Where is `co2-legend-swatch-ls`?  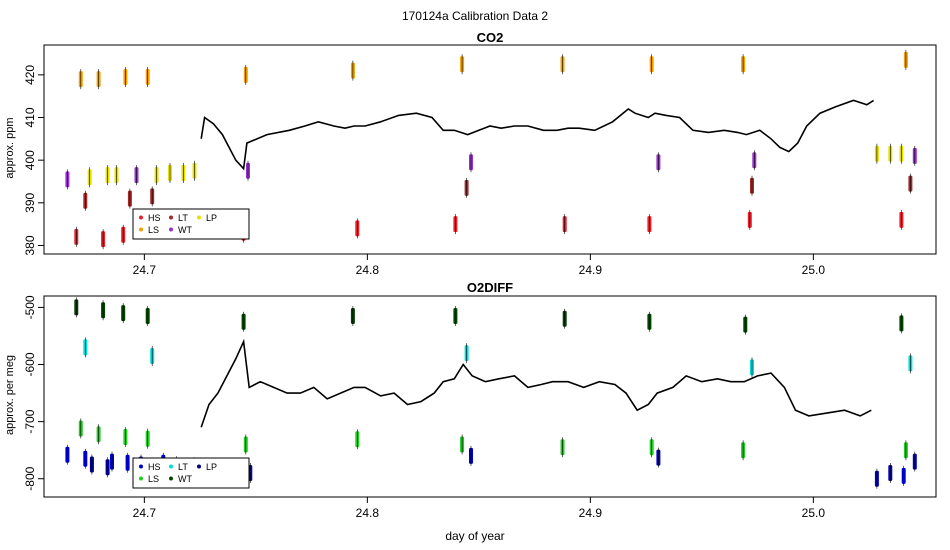 co2-legend-swatch-ls is located at coordinates (141, 229).